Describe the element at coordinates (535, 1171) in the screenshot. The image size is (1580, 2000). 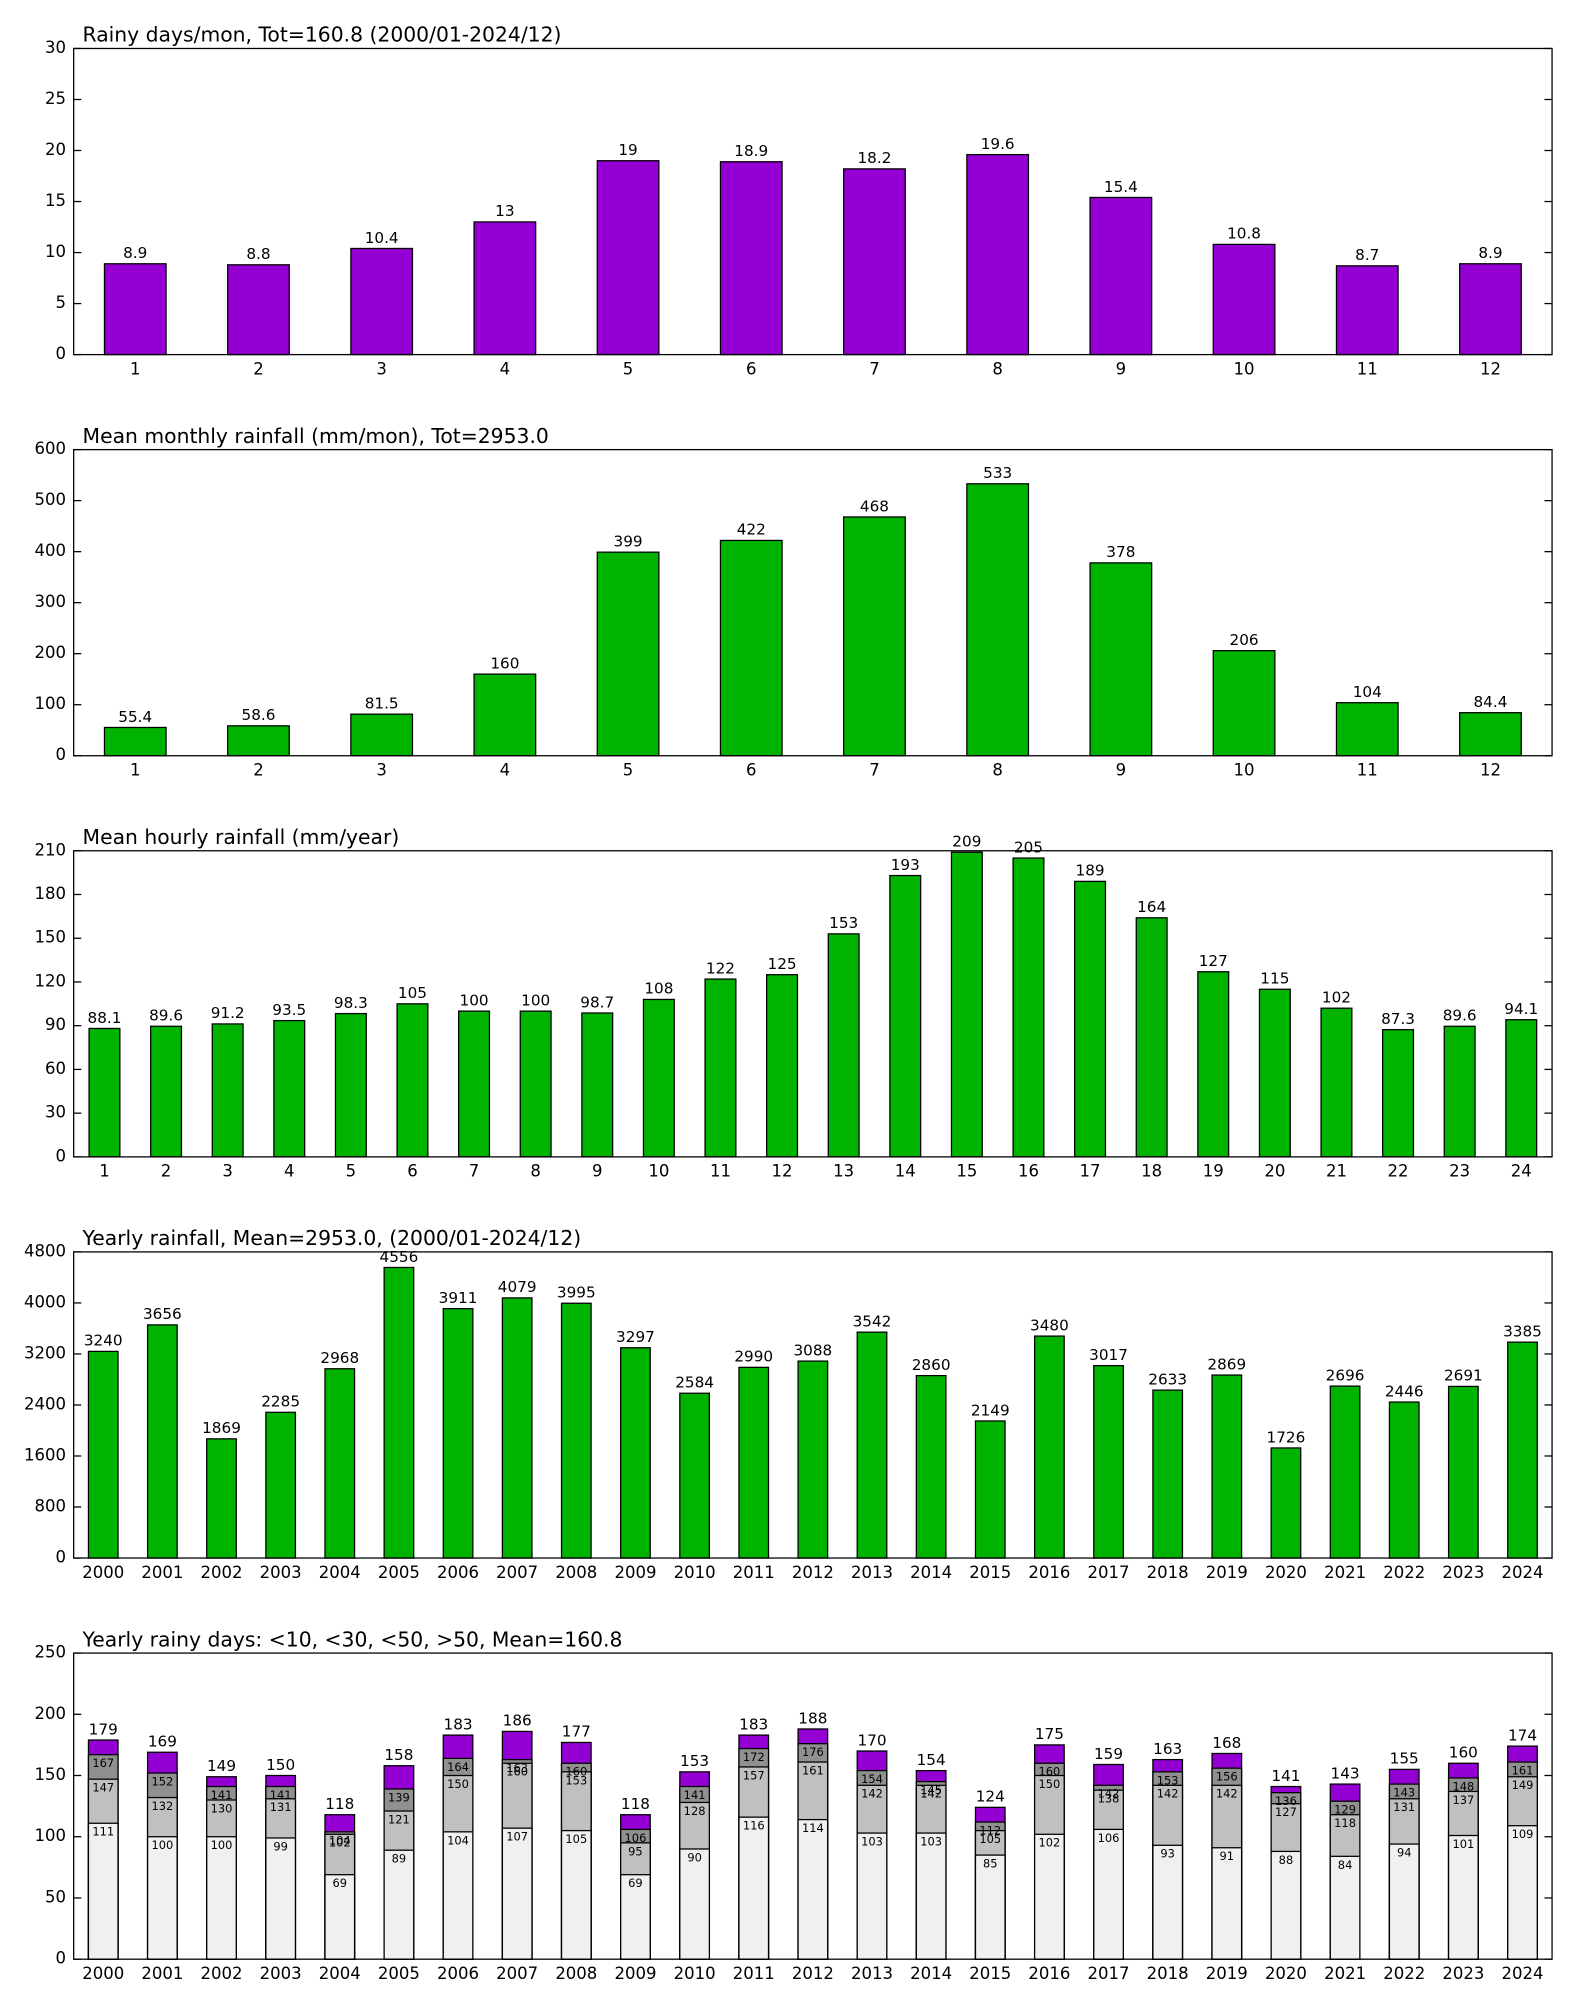
I see `x-tick-label: 8` at that location.